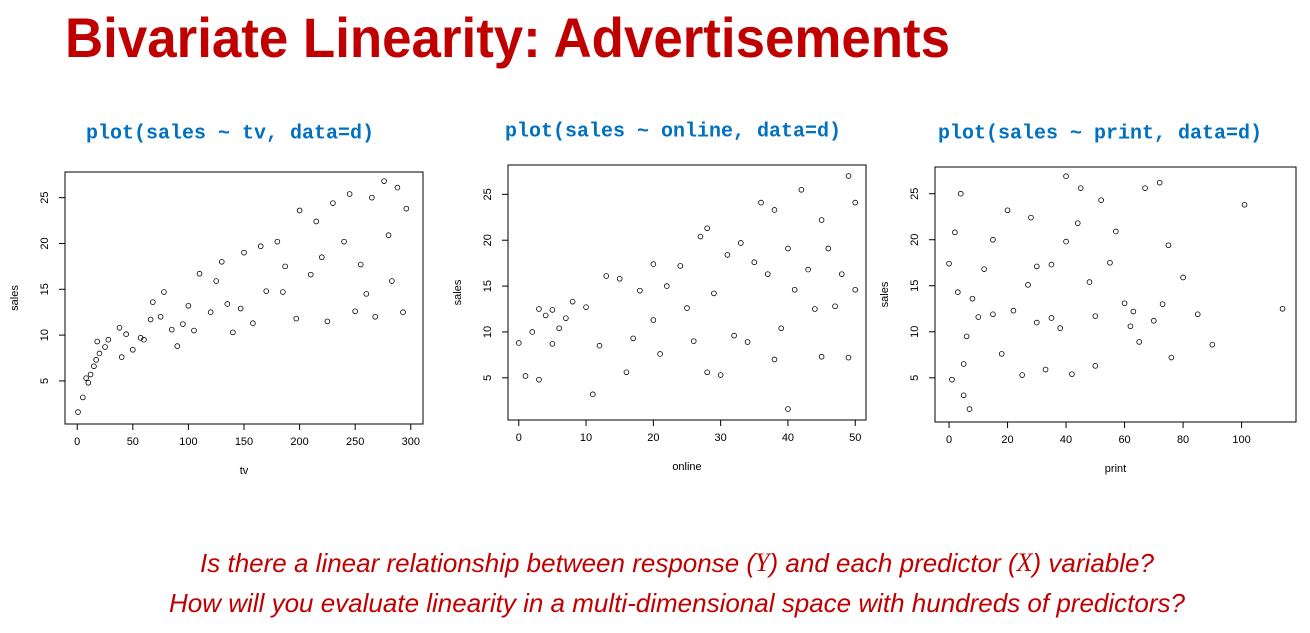 The width and height of the screenshot is (1310, 633). Describe the element at coordinates (355, 442) in the screenshot. I see `x-tick-label: 250` at that location.